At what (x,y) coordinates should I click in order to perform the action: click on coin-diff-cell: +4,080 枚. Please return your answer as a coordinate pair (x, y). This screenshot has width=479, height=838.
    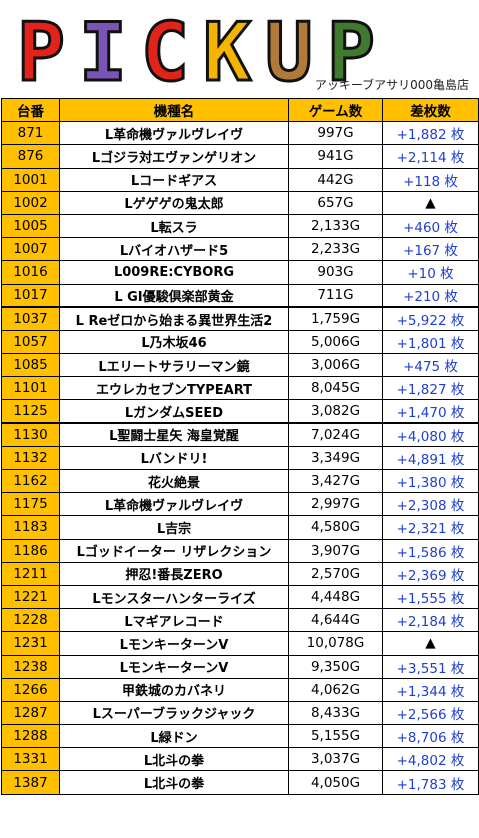
    Looking at the image, I should click on (430, 434).